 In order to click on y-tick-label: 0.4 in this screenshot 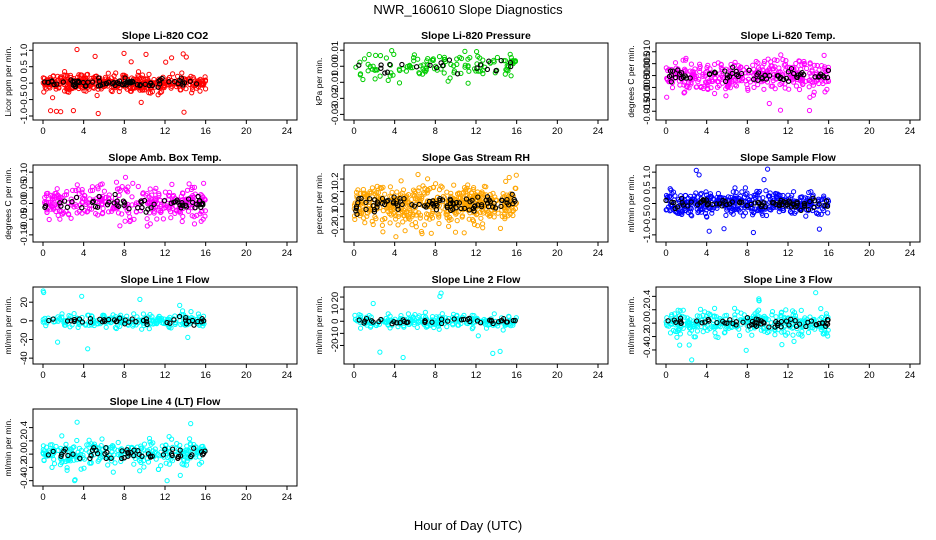, I will do `click(647, 296)`.